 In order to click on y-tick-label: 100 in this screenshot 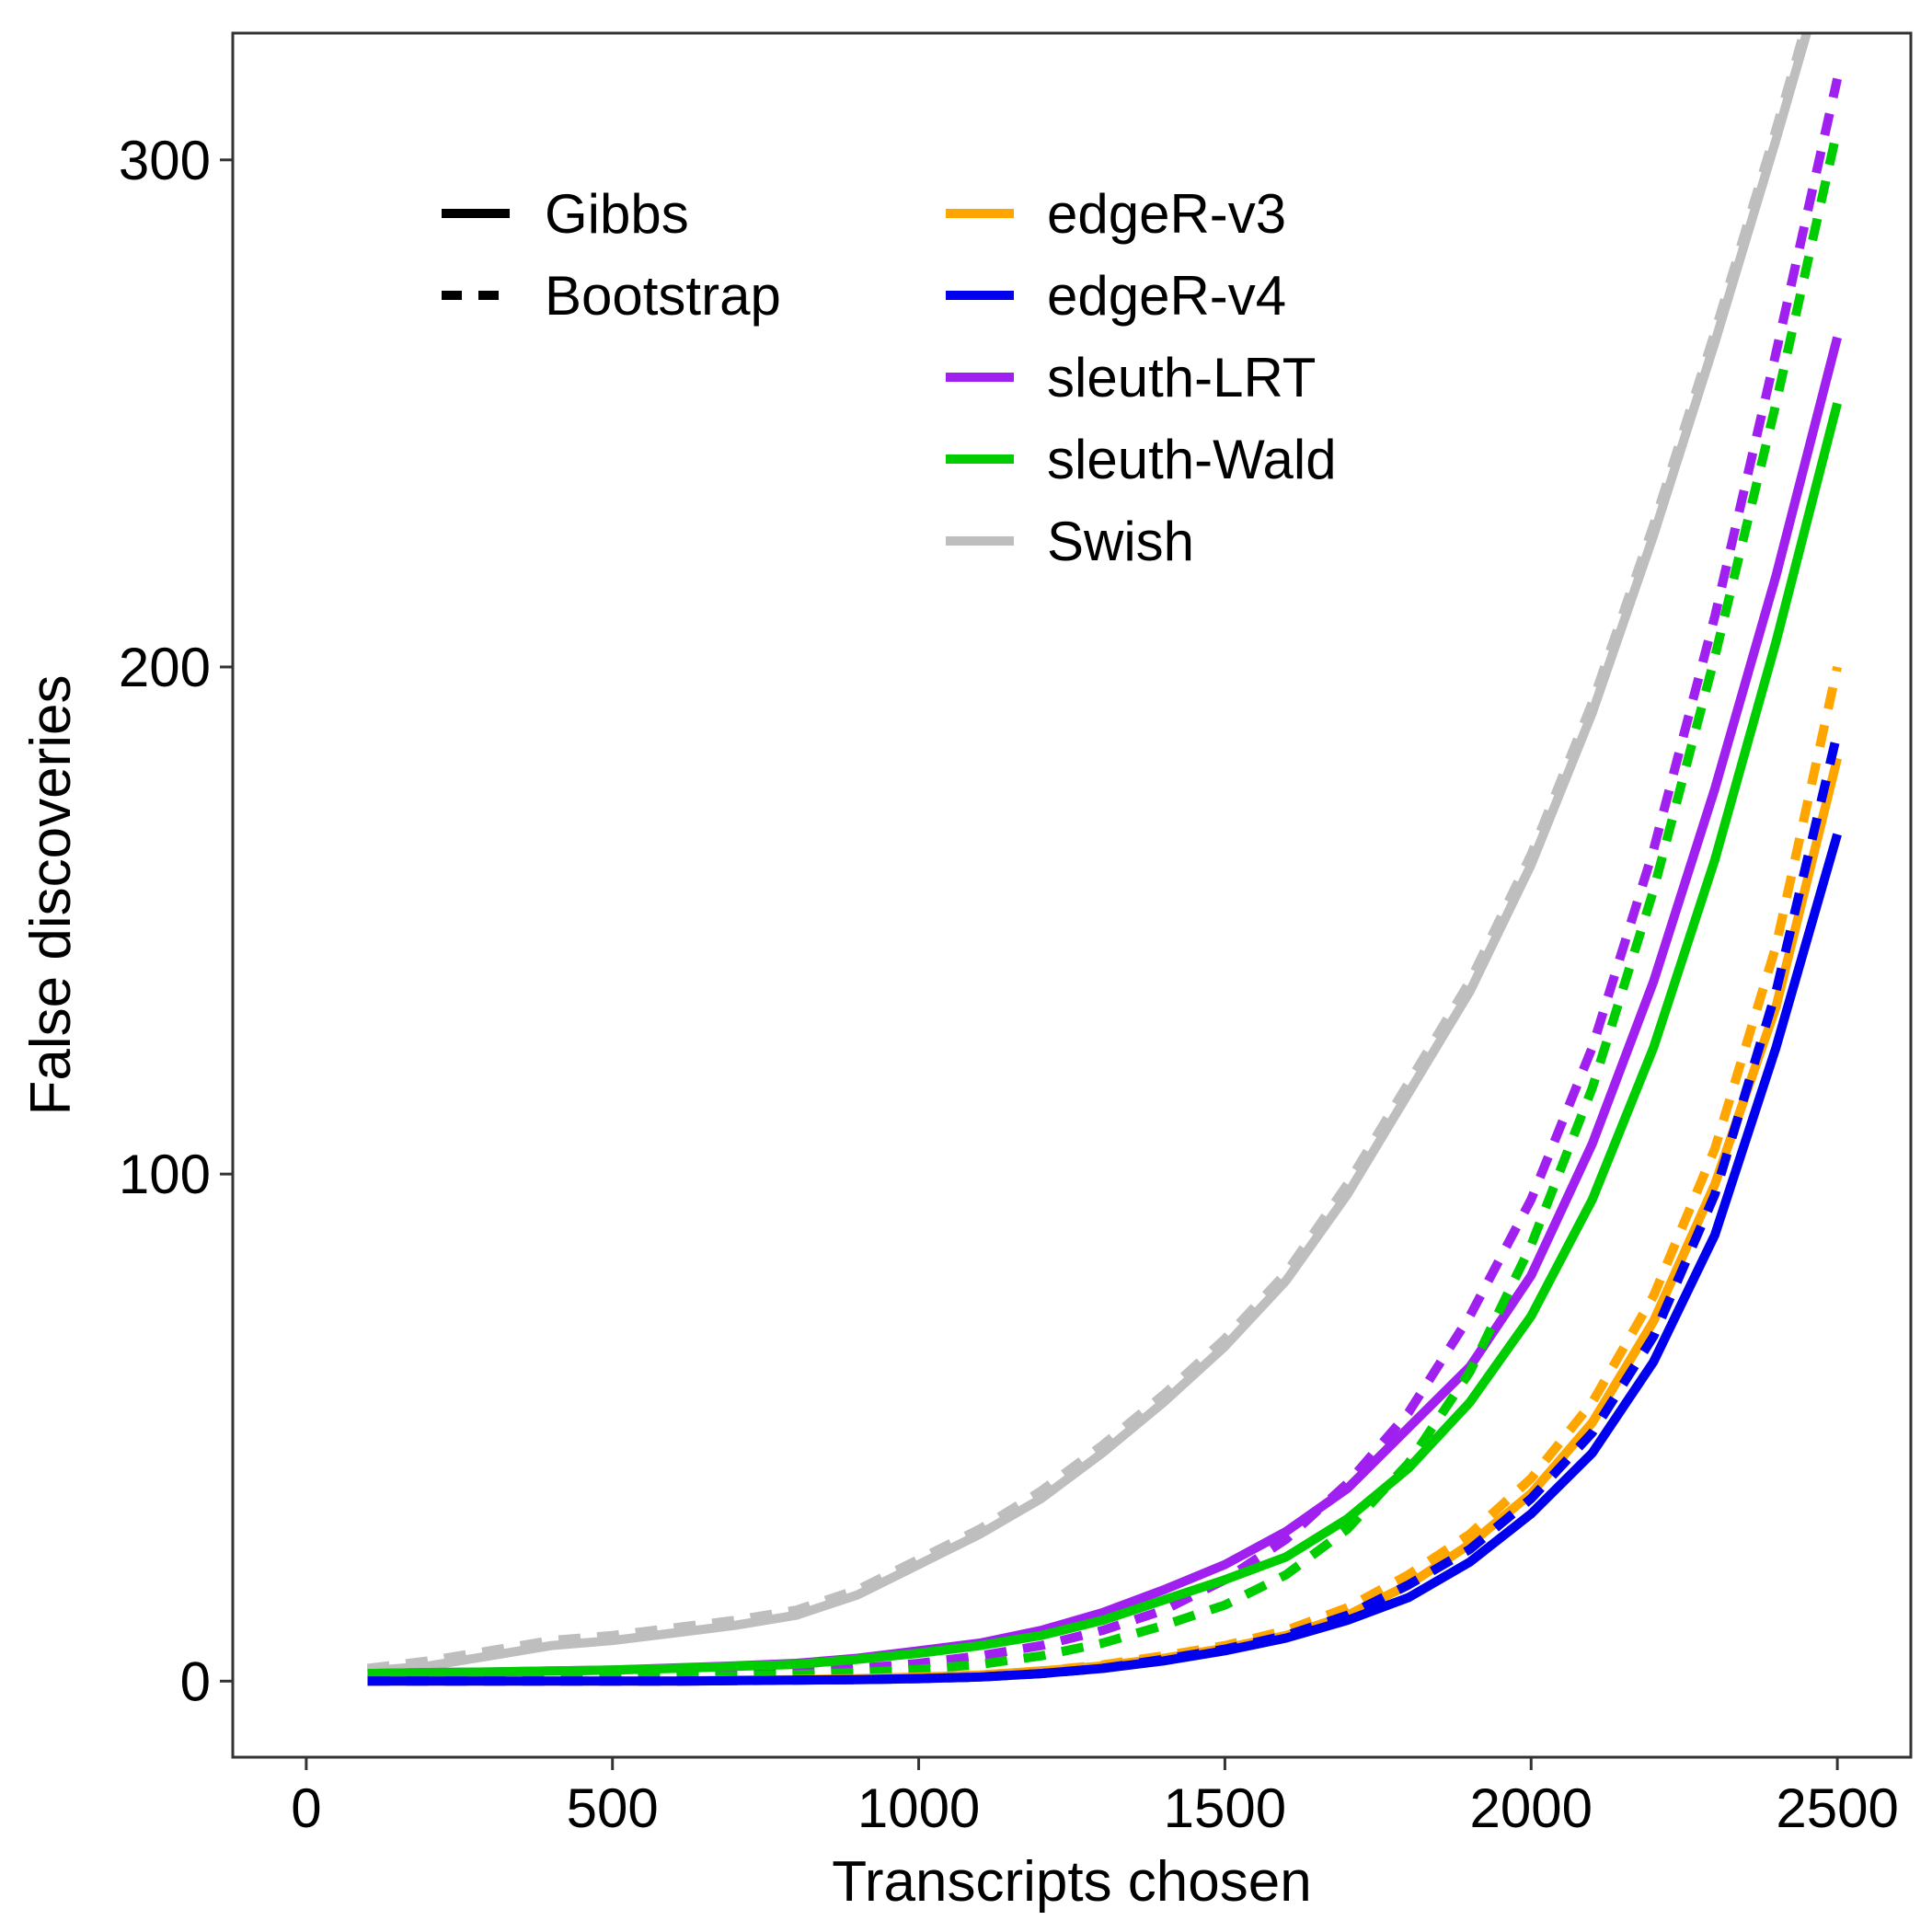, I will do `click(165, 1174)`.